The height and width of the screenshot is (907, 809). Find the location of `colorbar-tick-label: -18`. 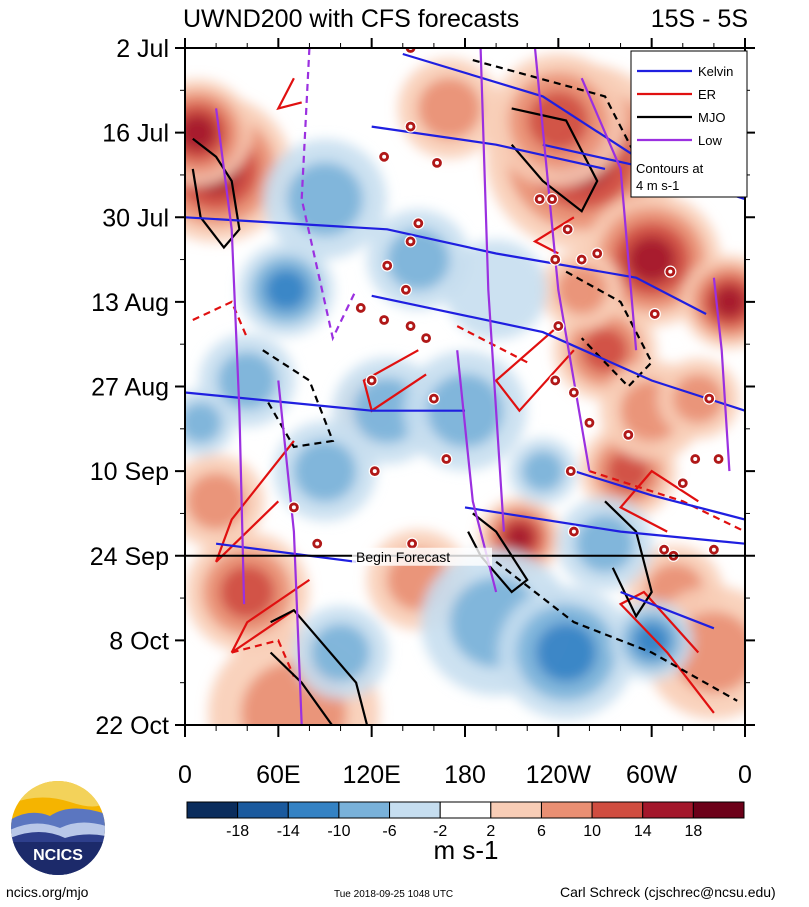

colorbar-tick-label: -18 is located at coordinates (237, 831).